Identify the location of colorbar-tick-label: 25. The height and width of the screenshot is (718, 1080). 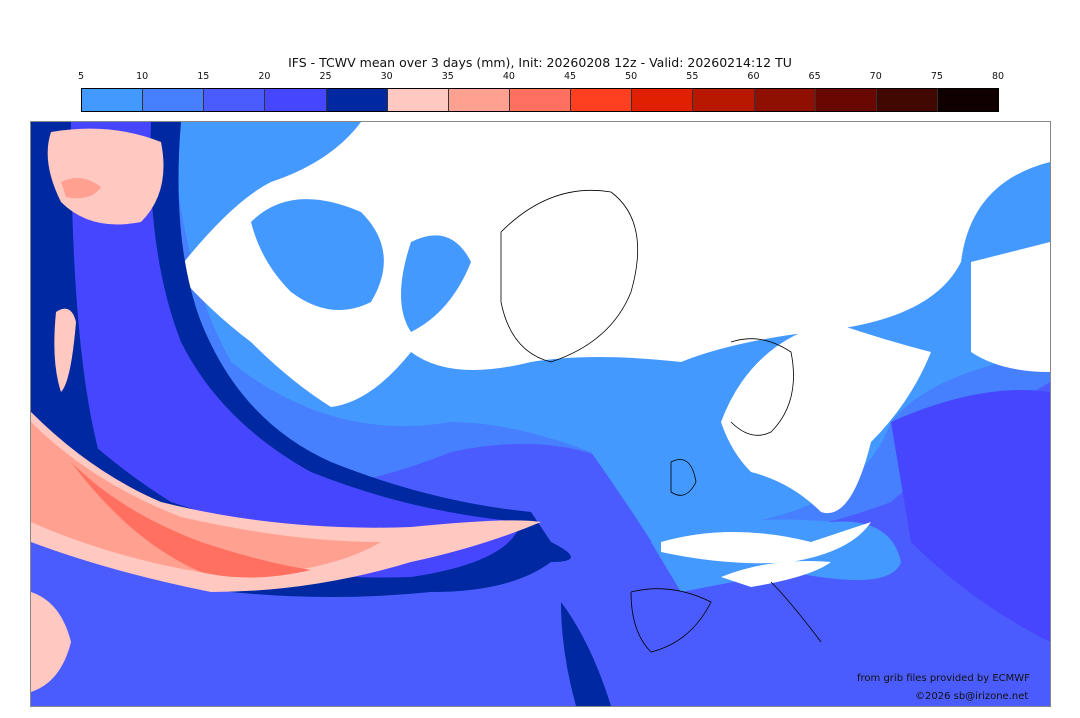
(325, 76).